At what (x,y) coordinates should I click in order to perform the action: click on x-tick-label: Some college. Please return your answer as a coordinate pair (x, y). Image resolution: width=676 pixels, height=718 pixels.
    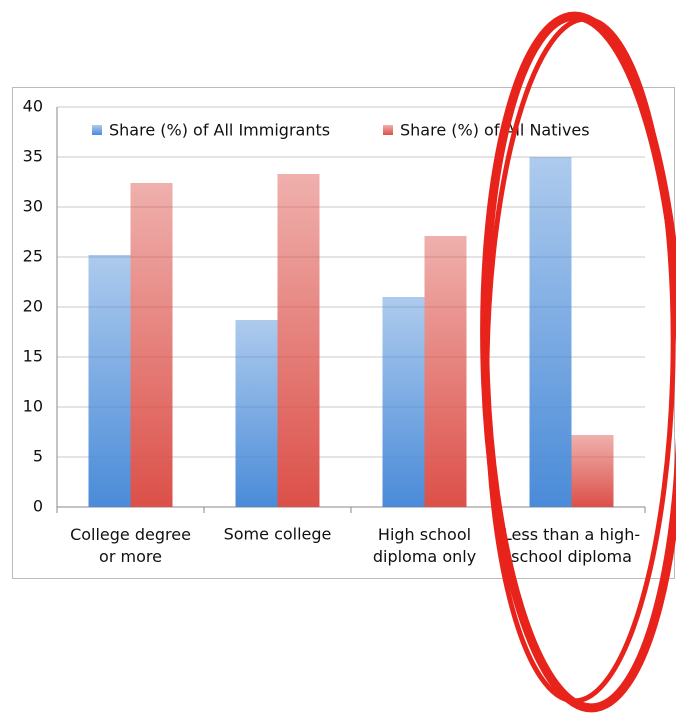
    Looking at the image, I should click on (278, 534).